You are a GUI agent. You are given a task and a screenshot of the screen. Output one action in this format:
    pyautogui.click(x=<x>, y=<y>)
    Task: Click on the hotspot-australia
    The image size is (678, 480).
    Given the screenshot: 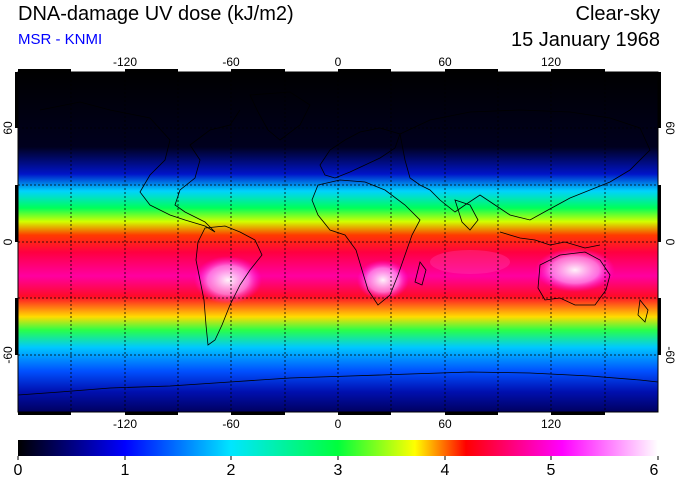 What is the action you would take?
    pyautogui.click(x=575, y=270)
    